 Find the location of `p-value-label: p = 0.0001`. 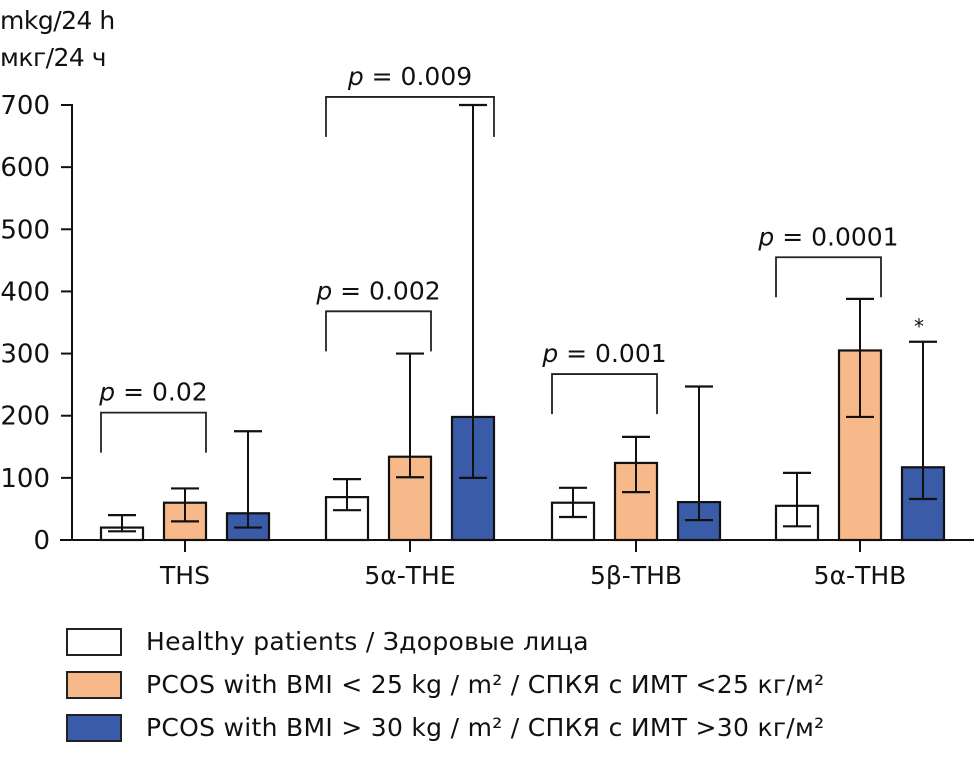

p-value-label: p = 0.0001 is located at coordinates (827, 236).